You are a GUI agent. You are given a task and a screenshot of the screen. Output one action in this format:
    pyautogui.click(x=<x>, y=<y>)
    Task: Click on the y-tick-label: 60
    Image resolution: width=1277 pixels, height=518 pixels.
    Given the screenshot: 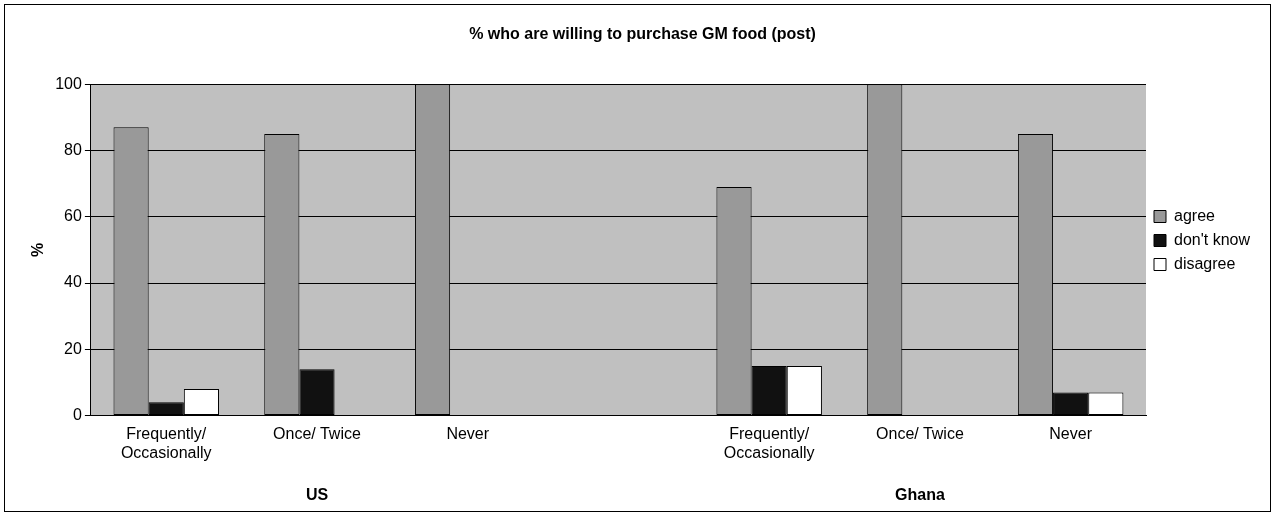 What is the action you would take?
    pyautogui.click(x=73, y=216)
    